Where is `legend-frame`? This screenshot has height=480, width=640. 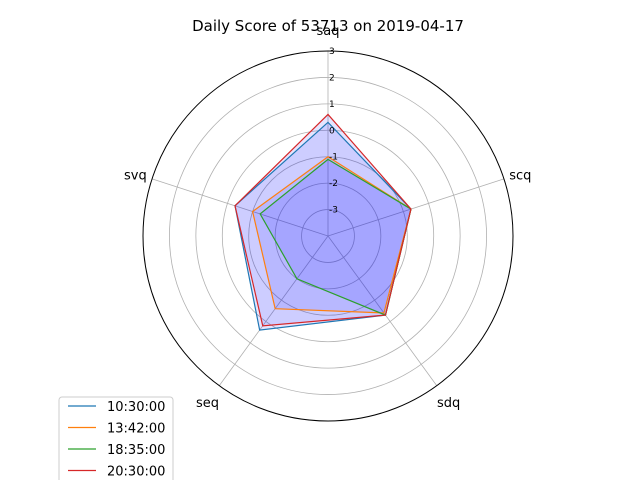
legend-frame is located at coordinates (116, 438).